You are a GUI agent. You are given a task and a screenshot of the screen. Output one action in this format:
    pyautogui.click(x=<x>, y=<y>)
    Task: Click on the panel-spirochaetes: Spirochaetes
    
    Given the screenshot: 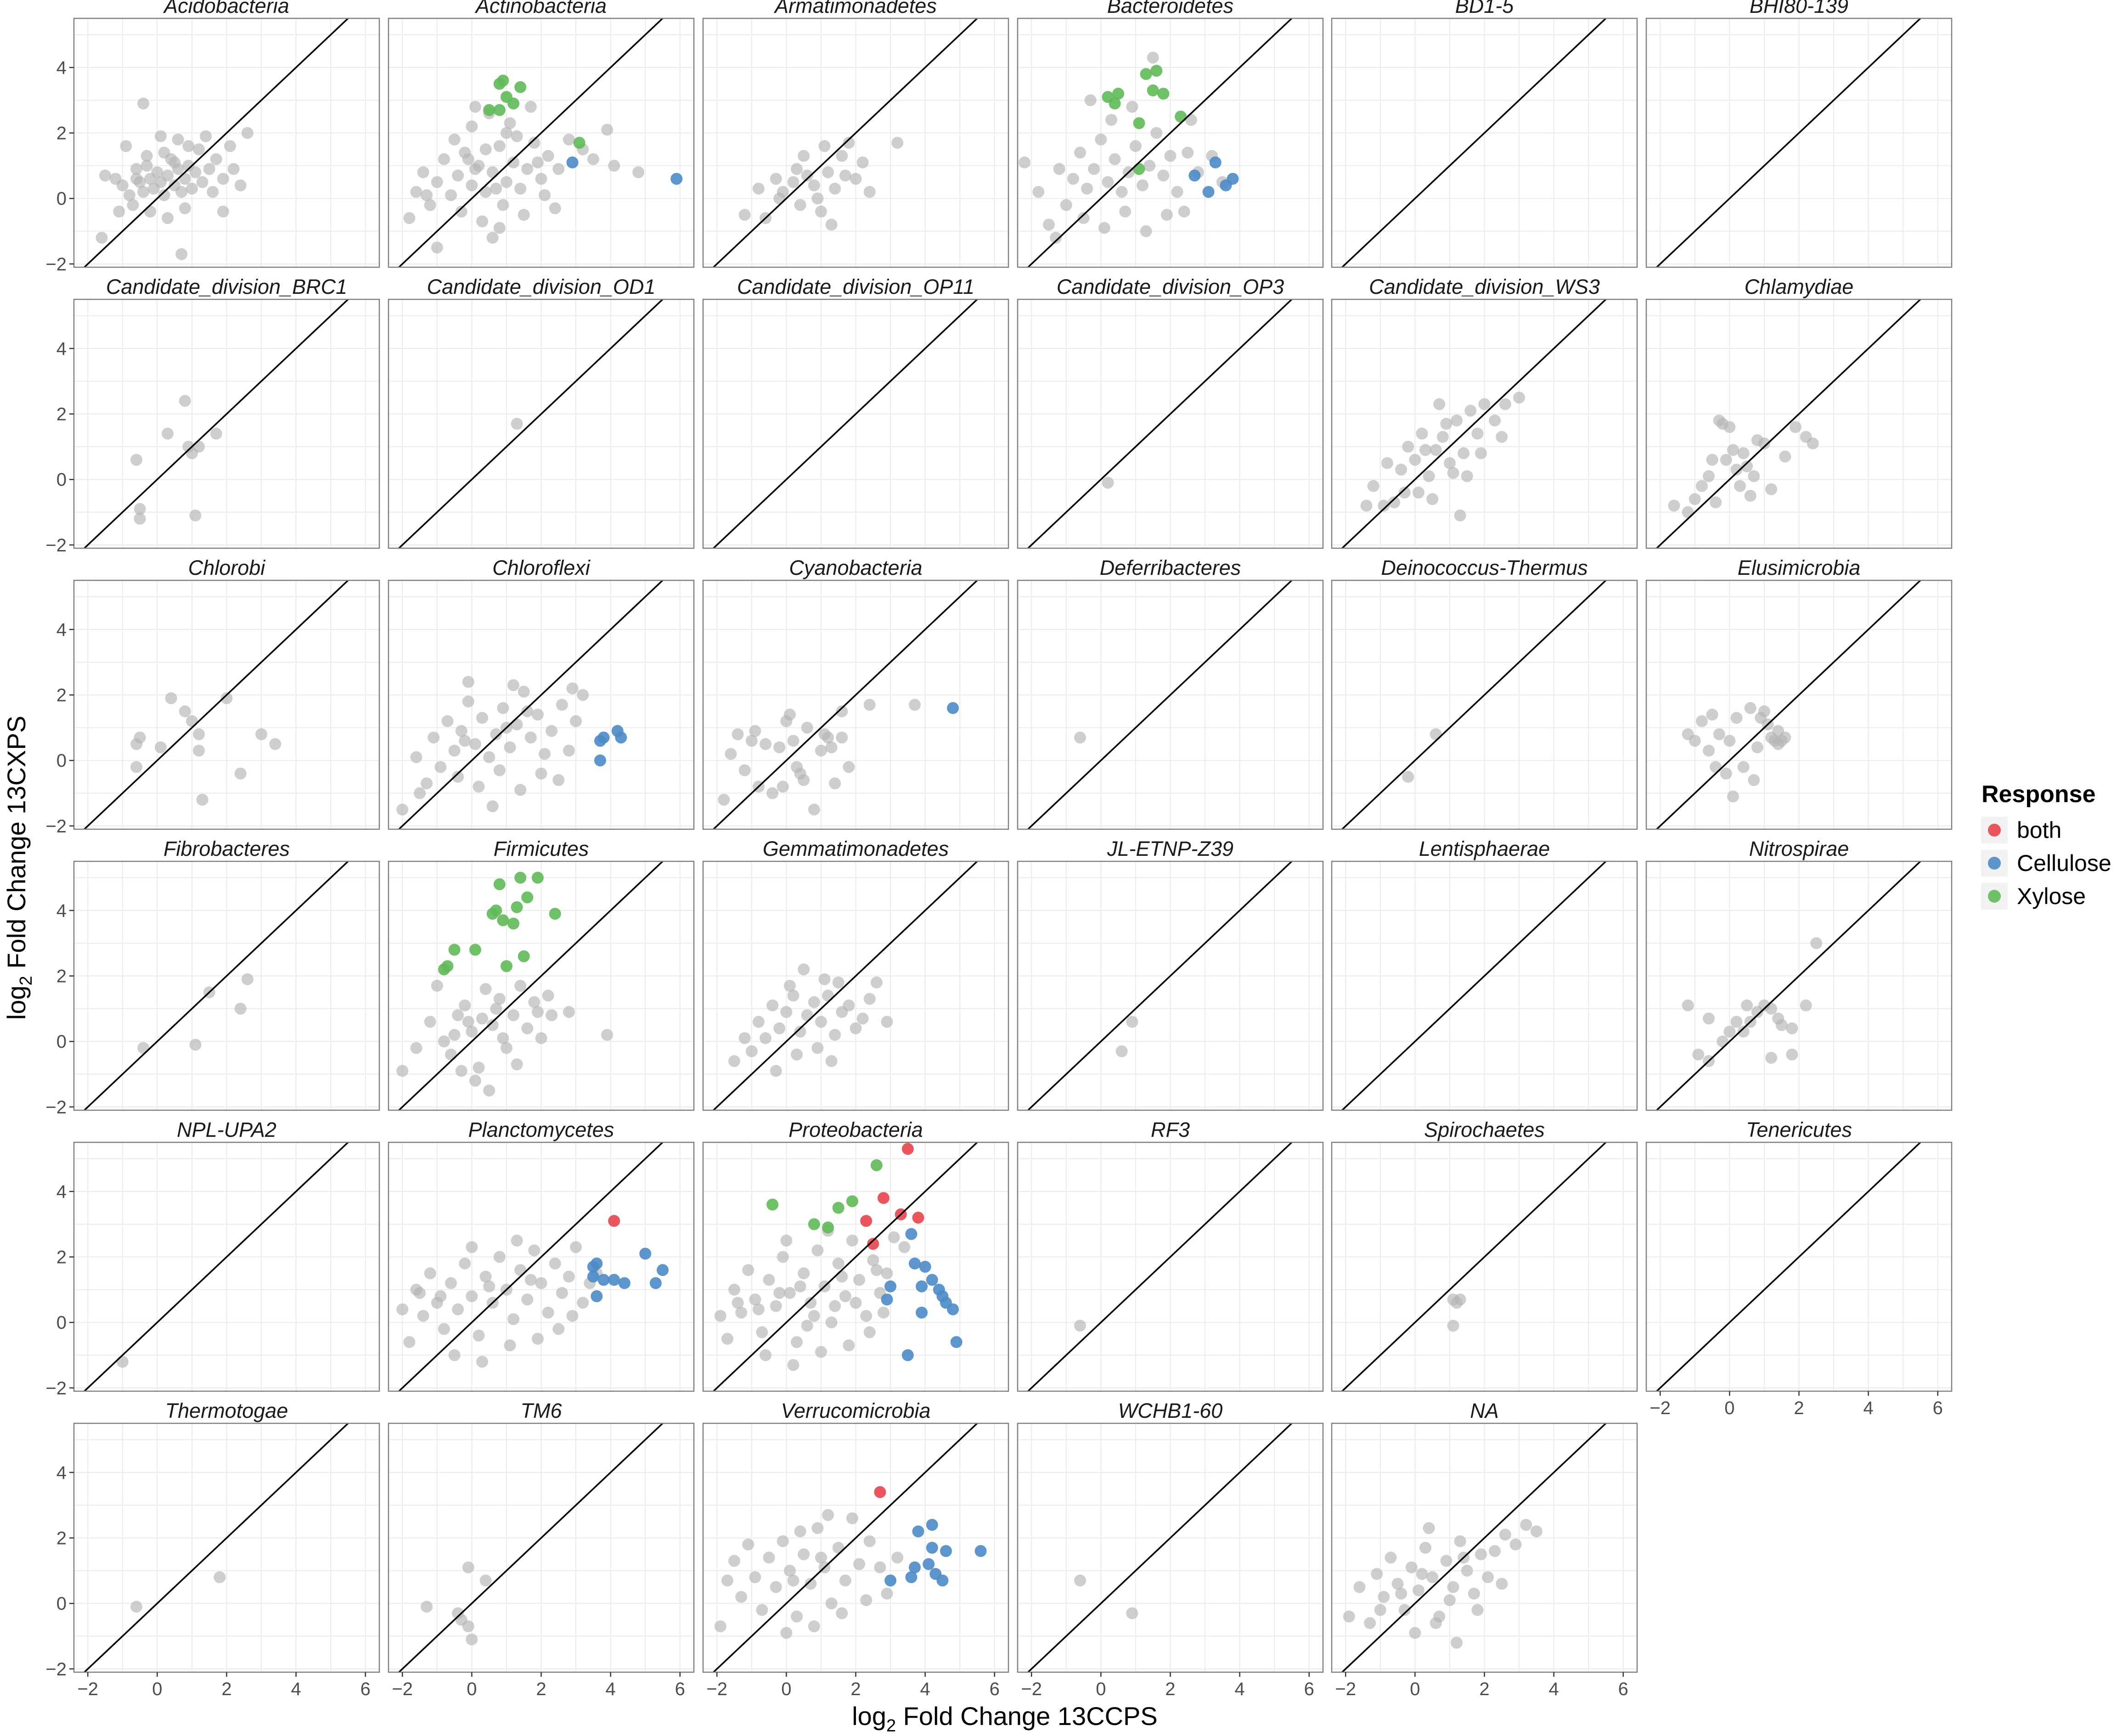 What is the action you would take?
    pyautogui.click(x=1485, y=1255)
    